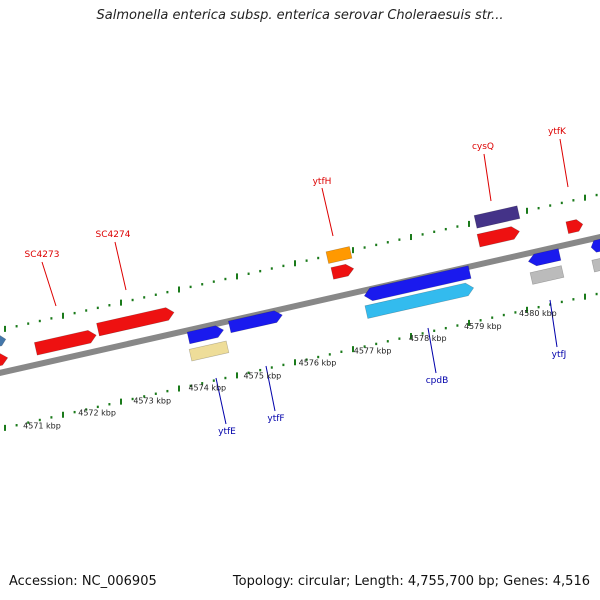 This screenshot has width=600, height=600. I want to click on scale-label: 4576 kbp, so click(318, 363).